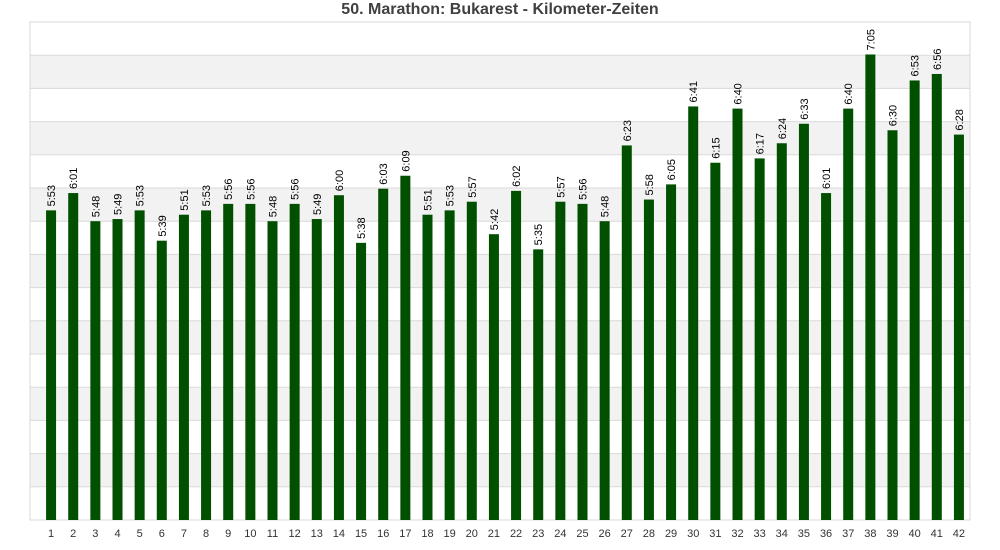 This screenshot has height=550, width=1000. What do you see at coordinates (915, 534) in the screenshot?
I see `x-tick-label: 40` at bounding box center [915, 534].